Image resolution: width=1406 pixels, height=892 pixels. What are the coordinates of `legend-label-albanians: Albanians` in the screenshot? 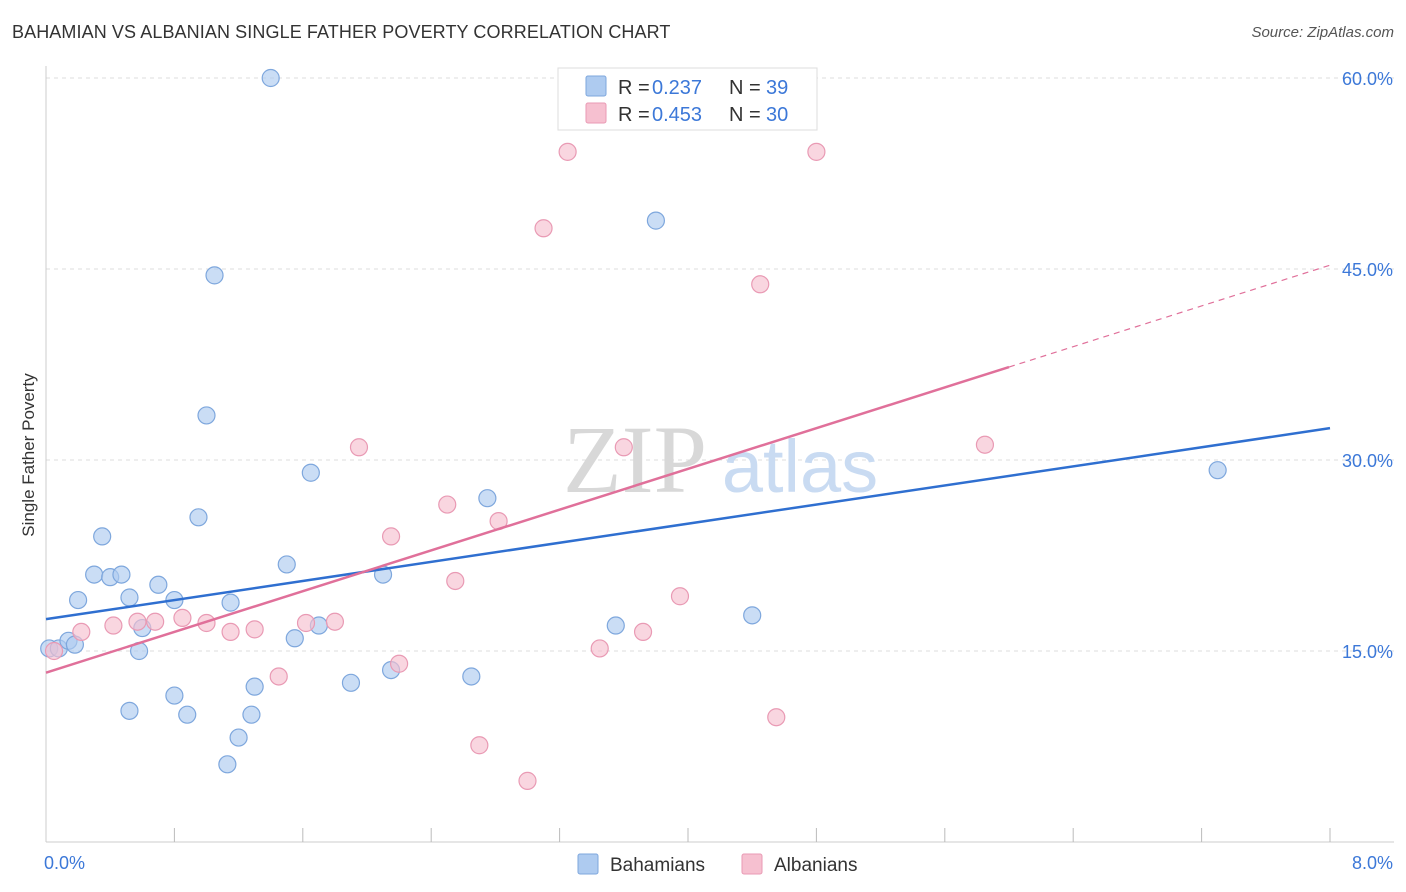 It's located at (815, 865).